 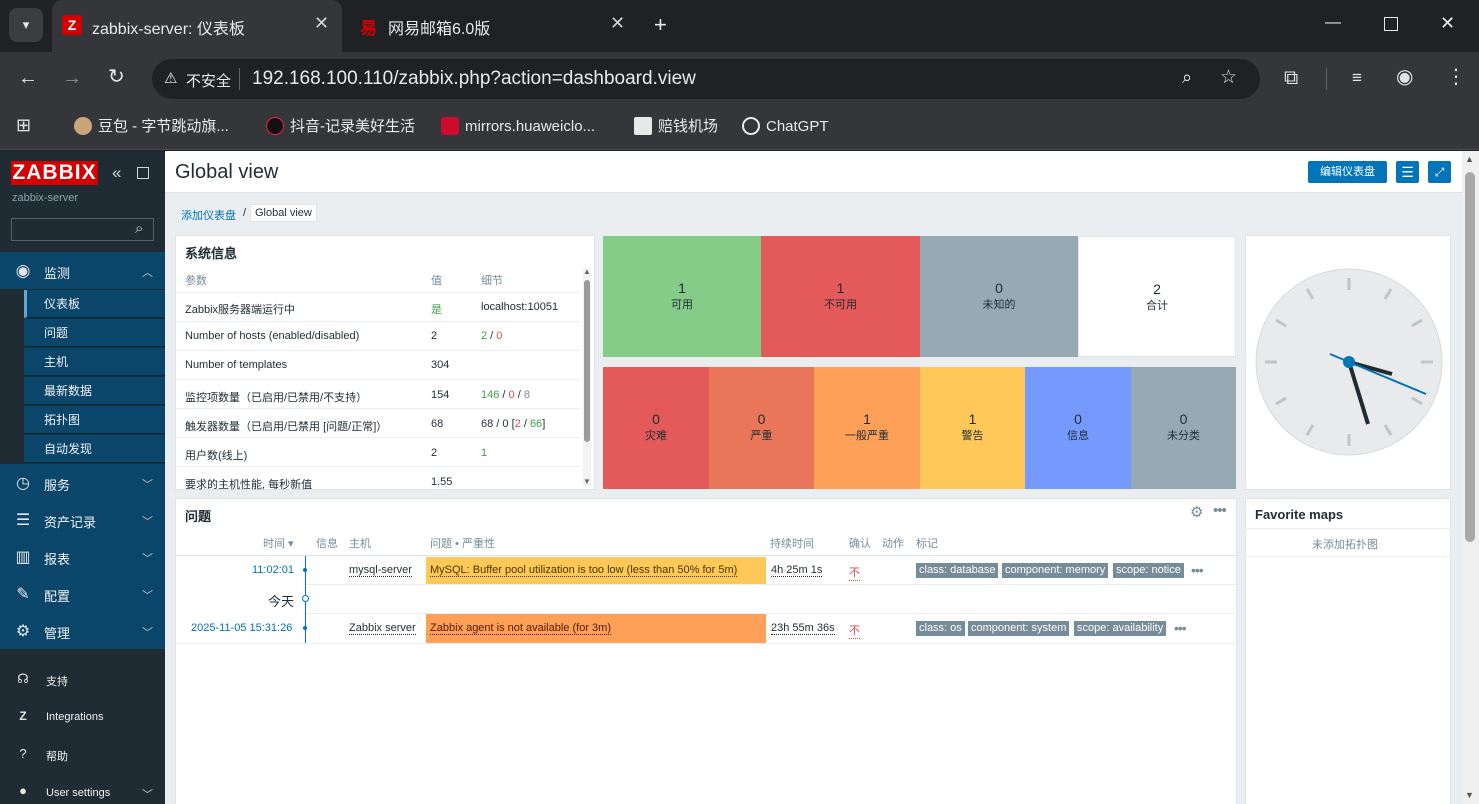 I want to click on sidebar-item-integrations: Z Integrations, so click(x=82, y=718).